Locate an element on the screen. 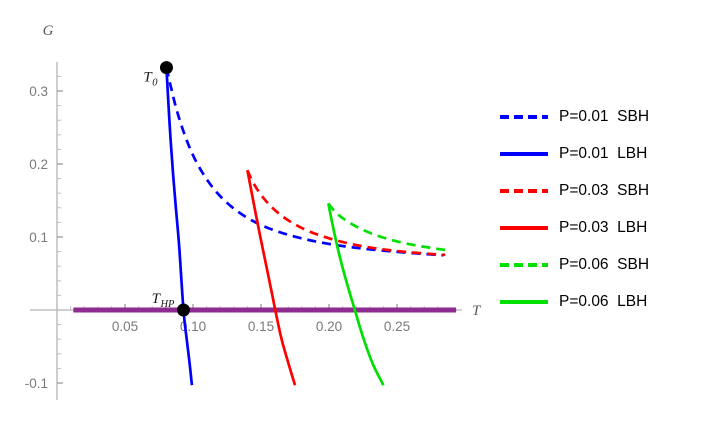 Image resolution: width=702 pixels, height=421 pixels. point-label-thp: THP is located at coordinates (163, 300).